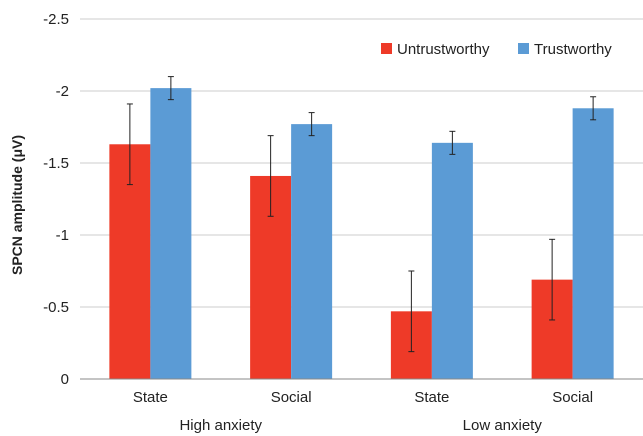 The image size is (643, 436). I want to click on legend-swatch-untrustworthy, so click(386, 48).